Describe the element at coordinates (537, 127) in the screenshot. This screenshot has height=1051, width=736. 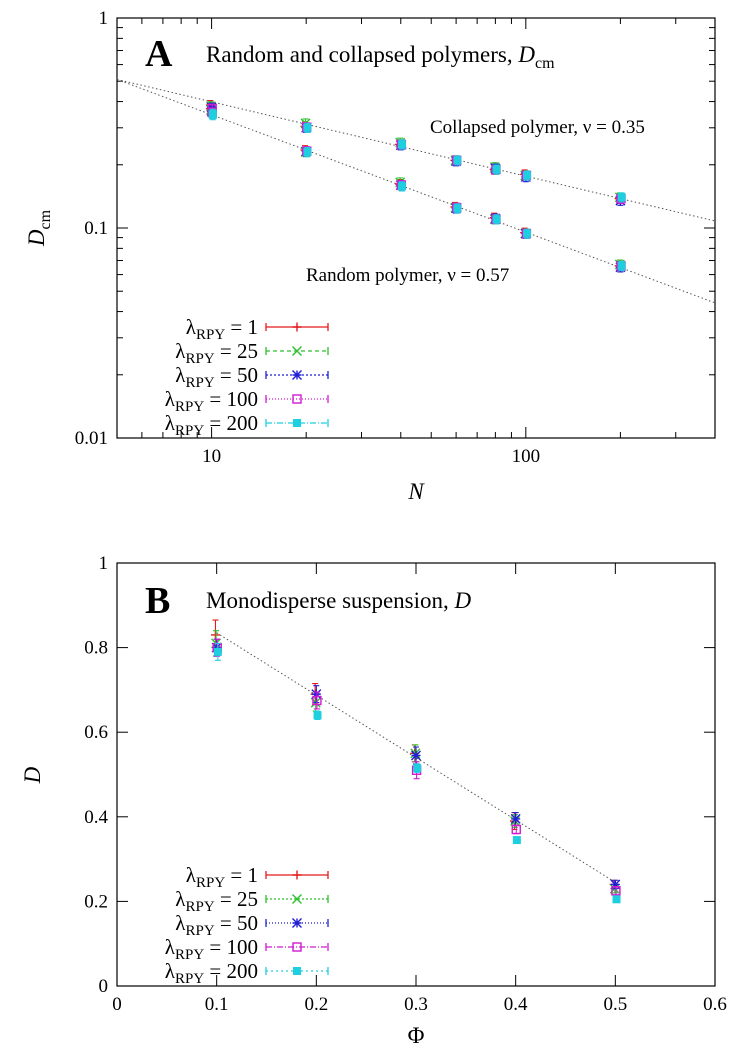
I see `annotation-collapsed: Collapsed polymer, ν = 0.35` at that location.